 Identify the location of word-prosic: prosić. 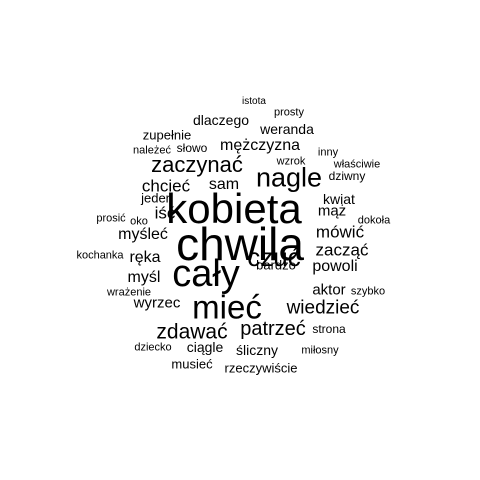
(111, 218).